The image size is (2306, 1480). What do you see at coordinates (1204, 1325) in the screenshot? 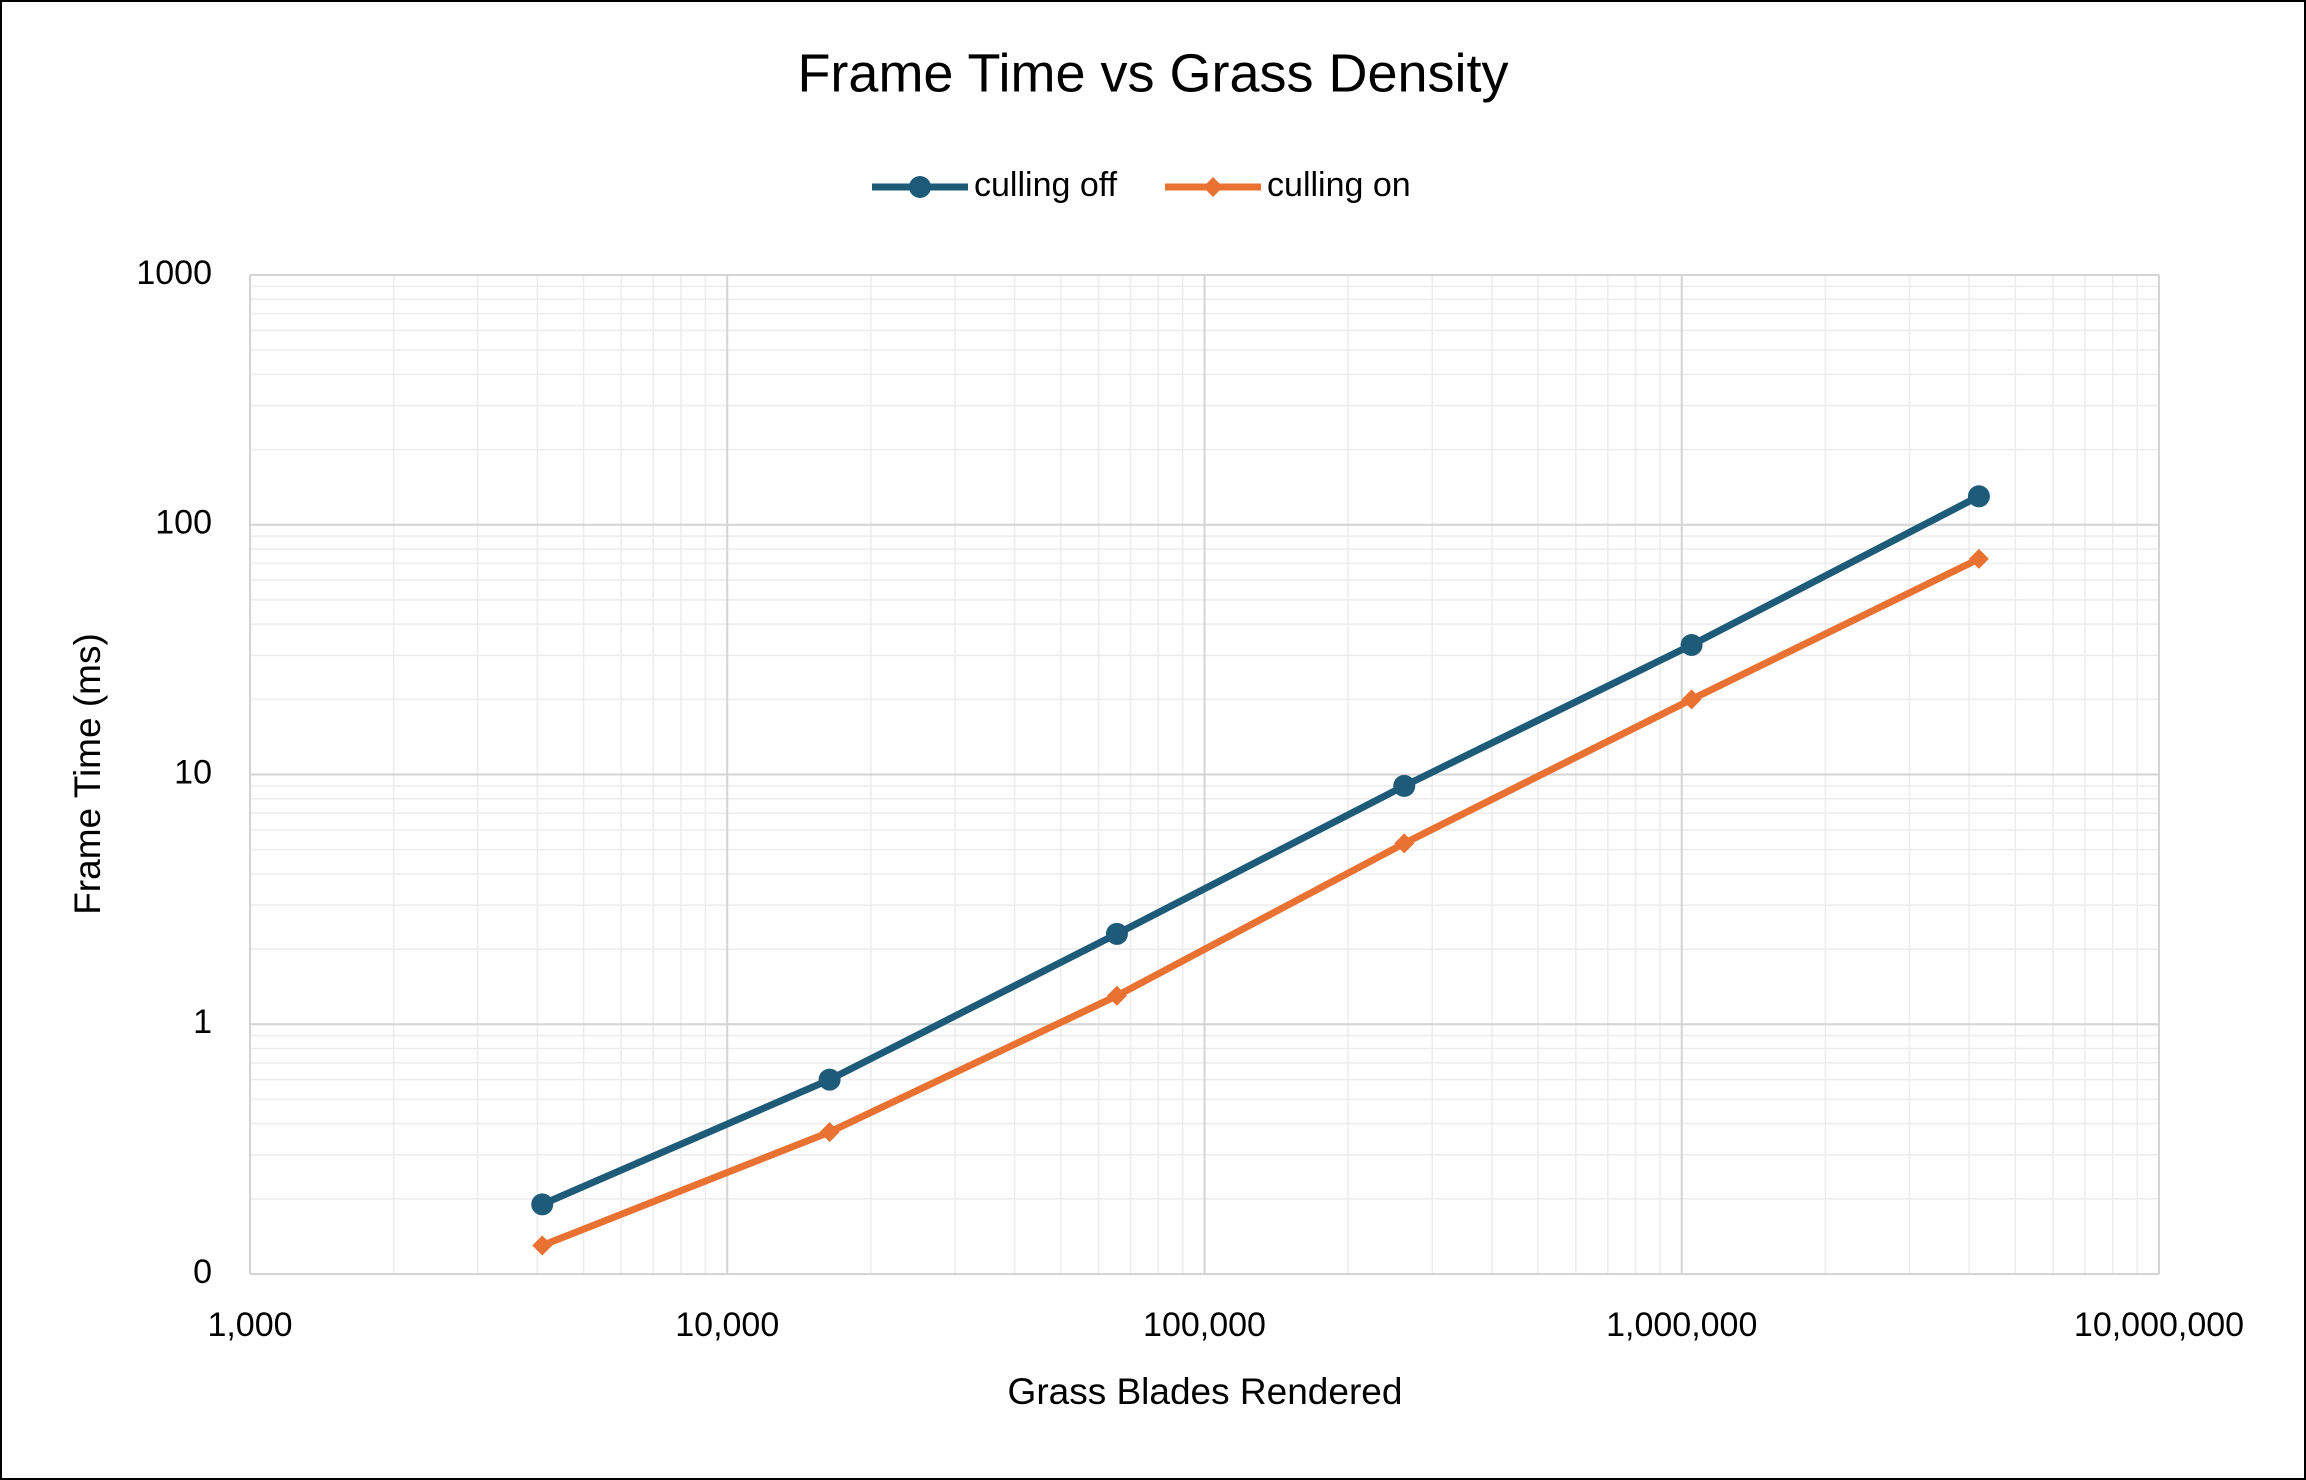
I see `x-tick-label: 100,000` at bounding box center [1204, 1325].